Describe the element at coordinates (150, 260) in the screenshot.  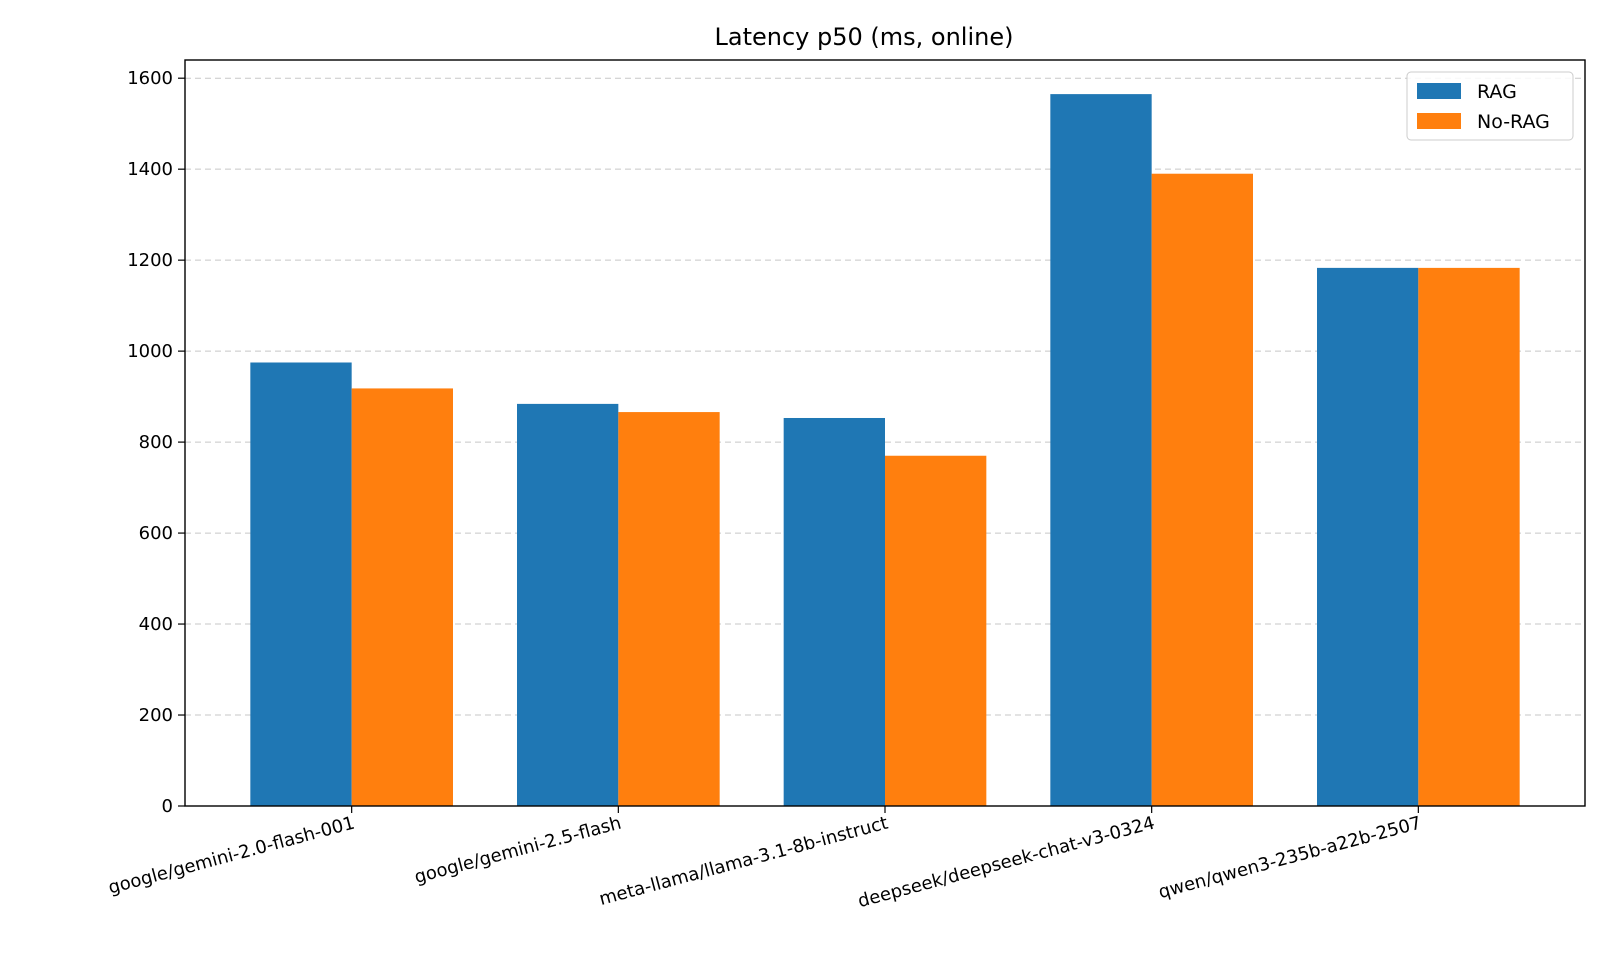
I see `y-tick-label: 1200` at that location.